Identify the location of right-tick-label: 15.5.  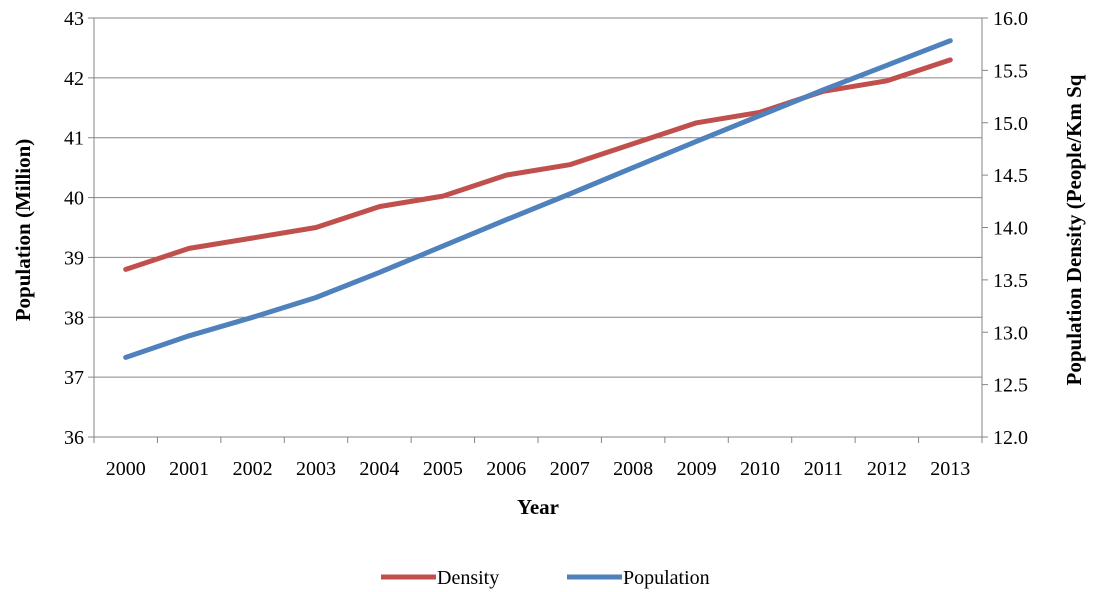
(1010, 71).